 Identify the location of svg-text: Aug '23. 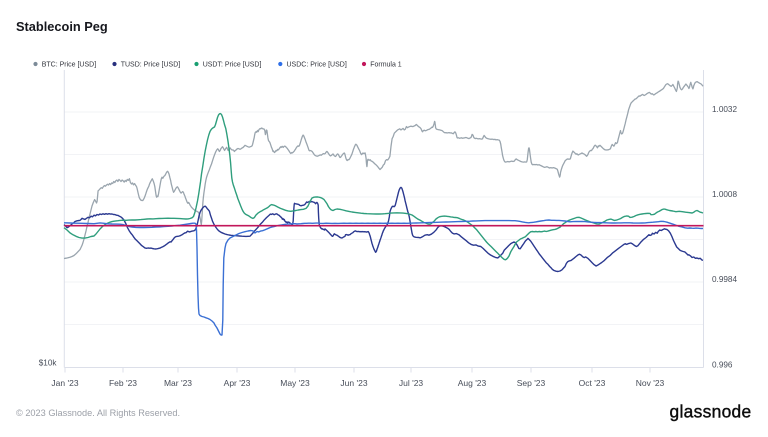
(472, 383).